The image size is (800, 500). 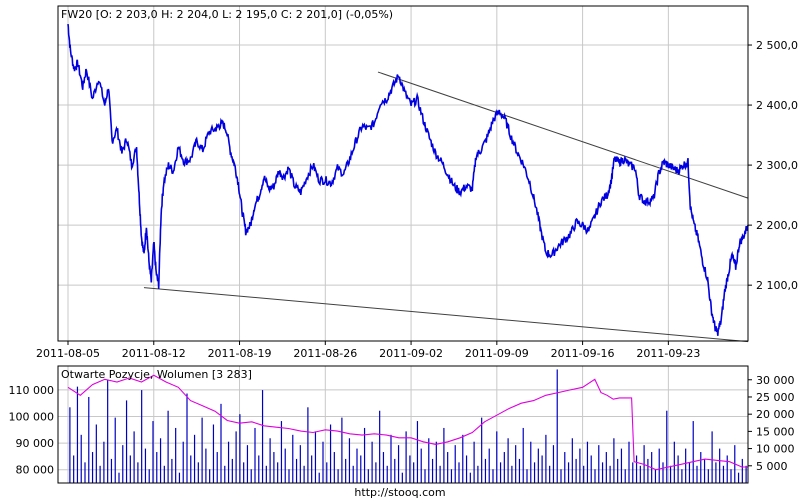 What do you see at coordinates (777, 45) in the screenshot?
I see `price-y-tick-label: 2 500,0` at bounding box center [777, 45].